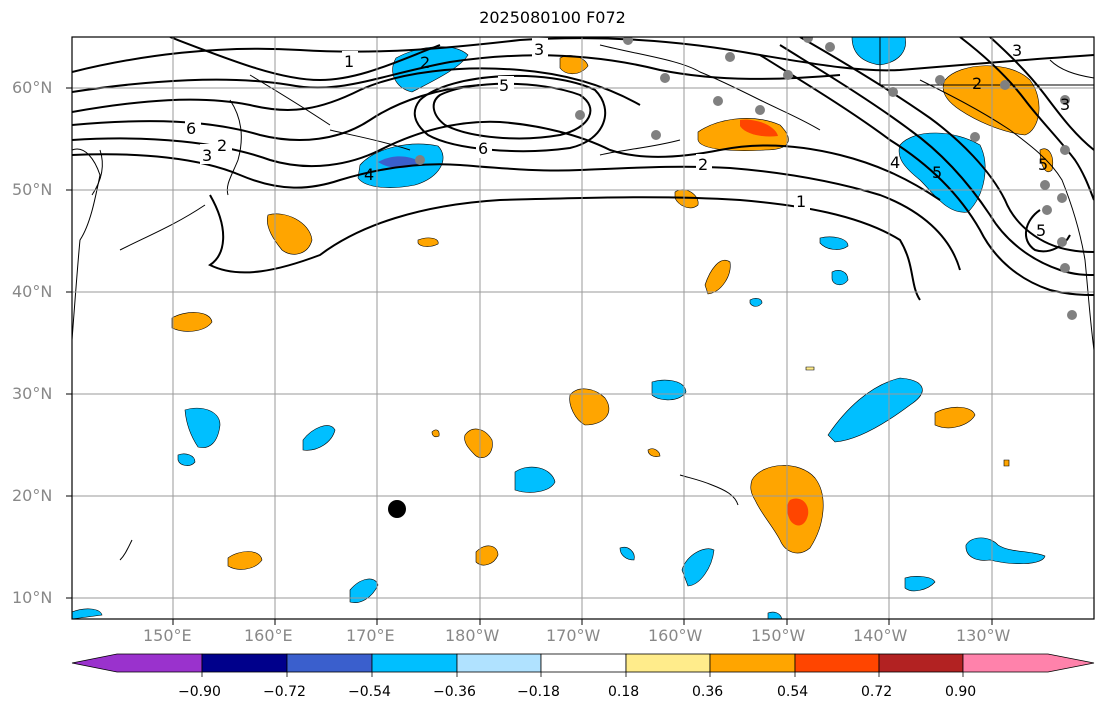 The image size is (1105, 712). I want to click on lon-label: 140°W, so click(880, 635).